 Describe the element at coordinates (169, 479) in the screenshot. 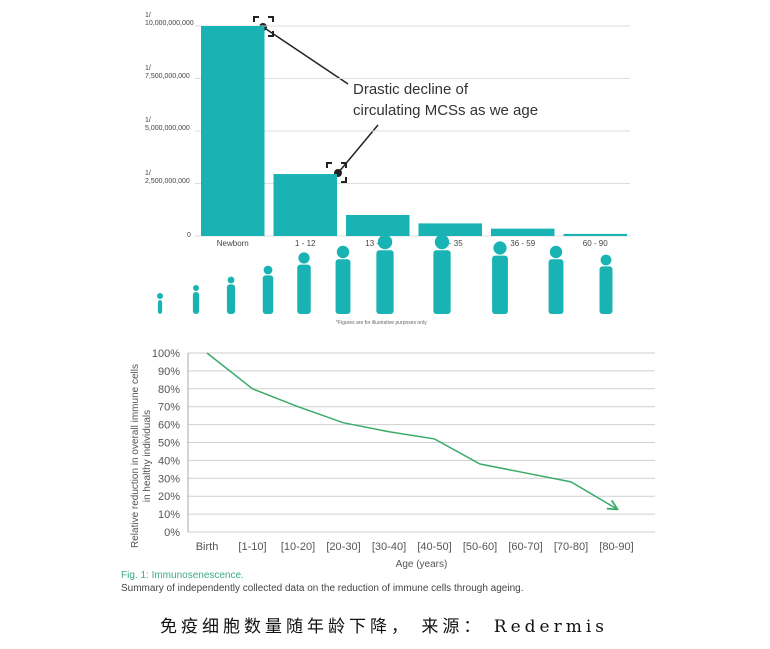

I see `y-tick-label: 30%` at that location.